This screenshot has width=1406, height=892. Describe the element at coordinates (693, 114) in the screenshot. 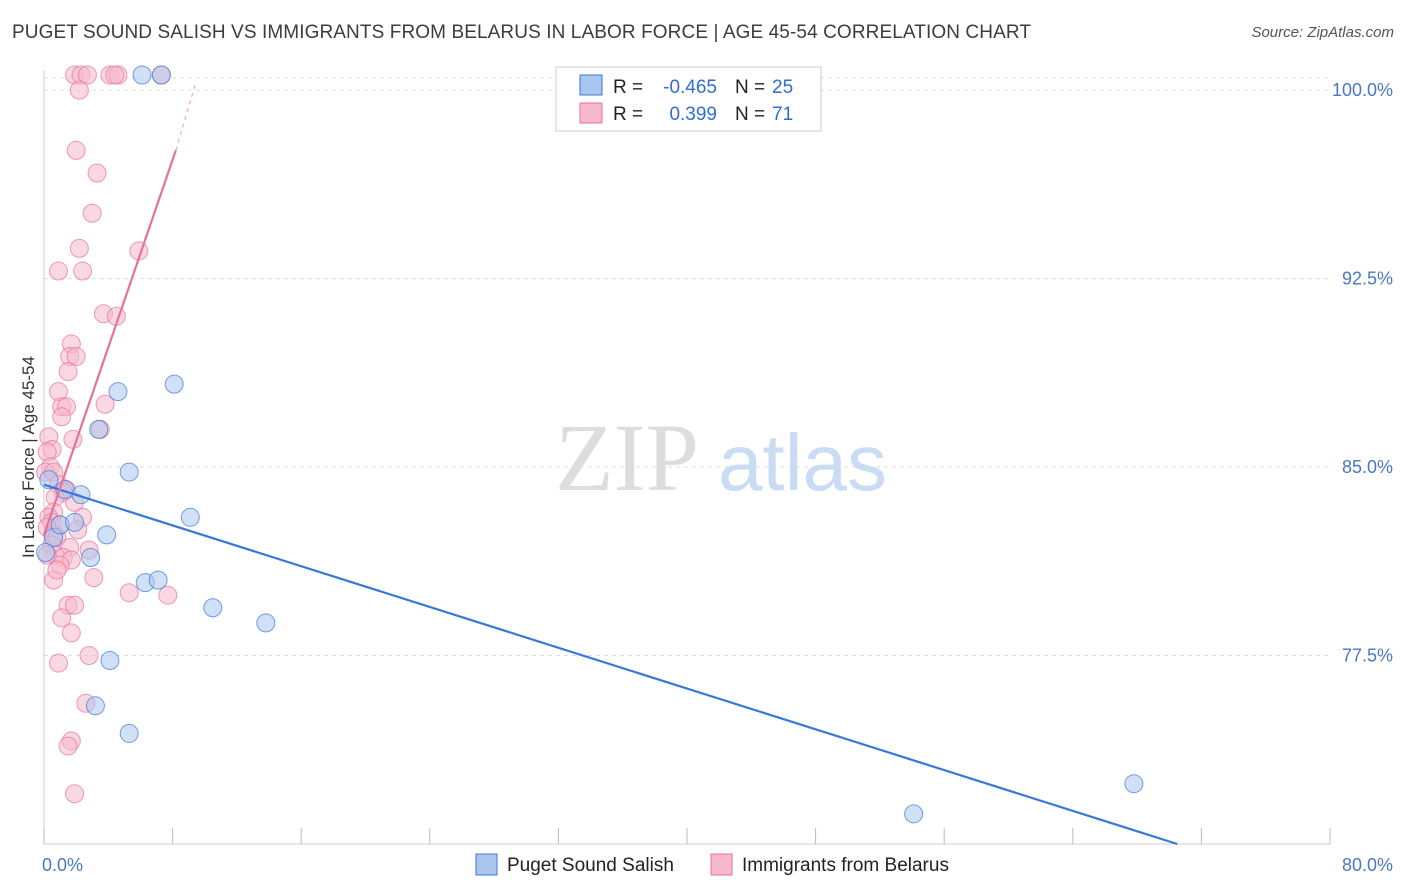

I see `legend-r-belarus: 0.399` at that location.